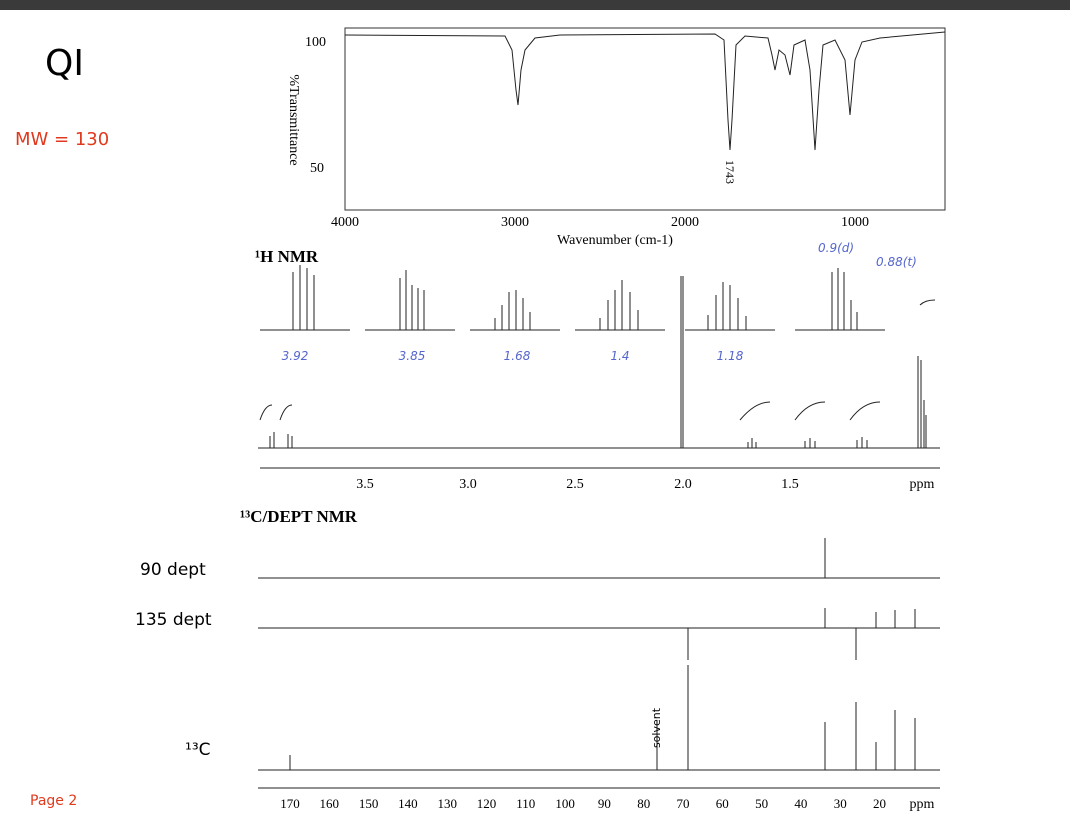 This screenshot has width=1070, height=814. Describe the element at coordinates (517, 356) in the screenshot. I see `inset-label: 1.68` at that location.